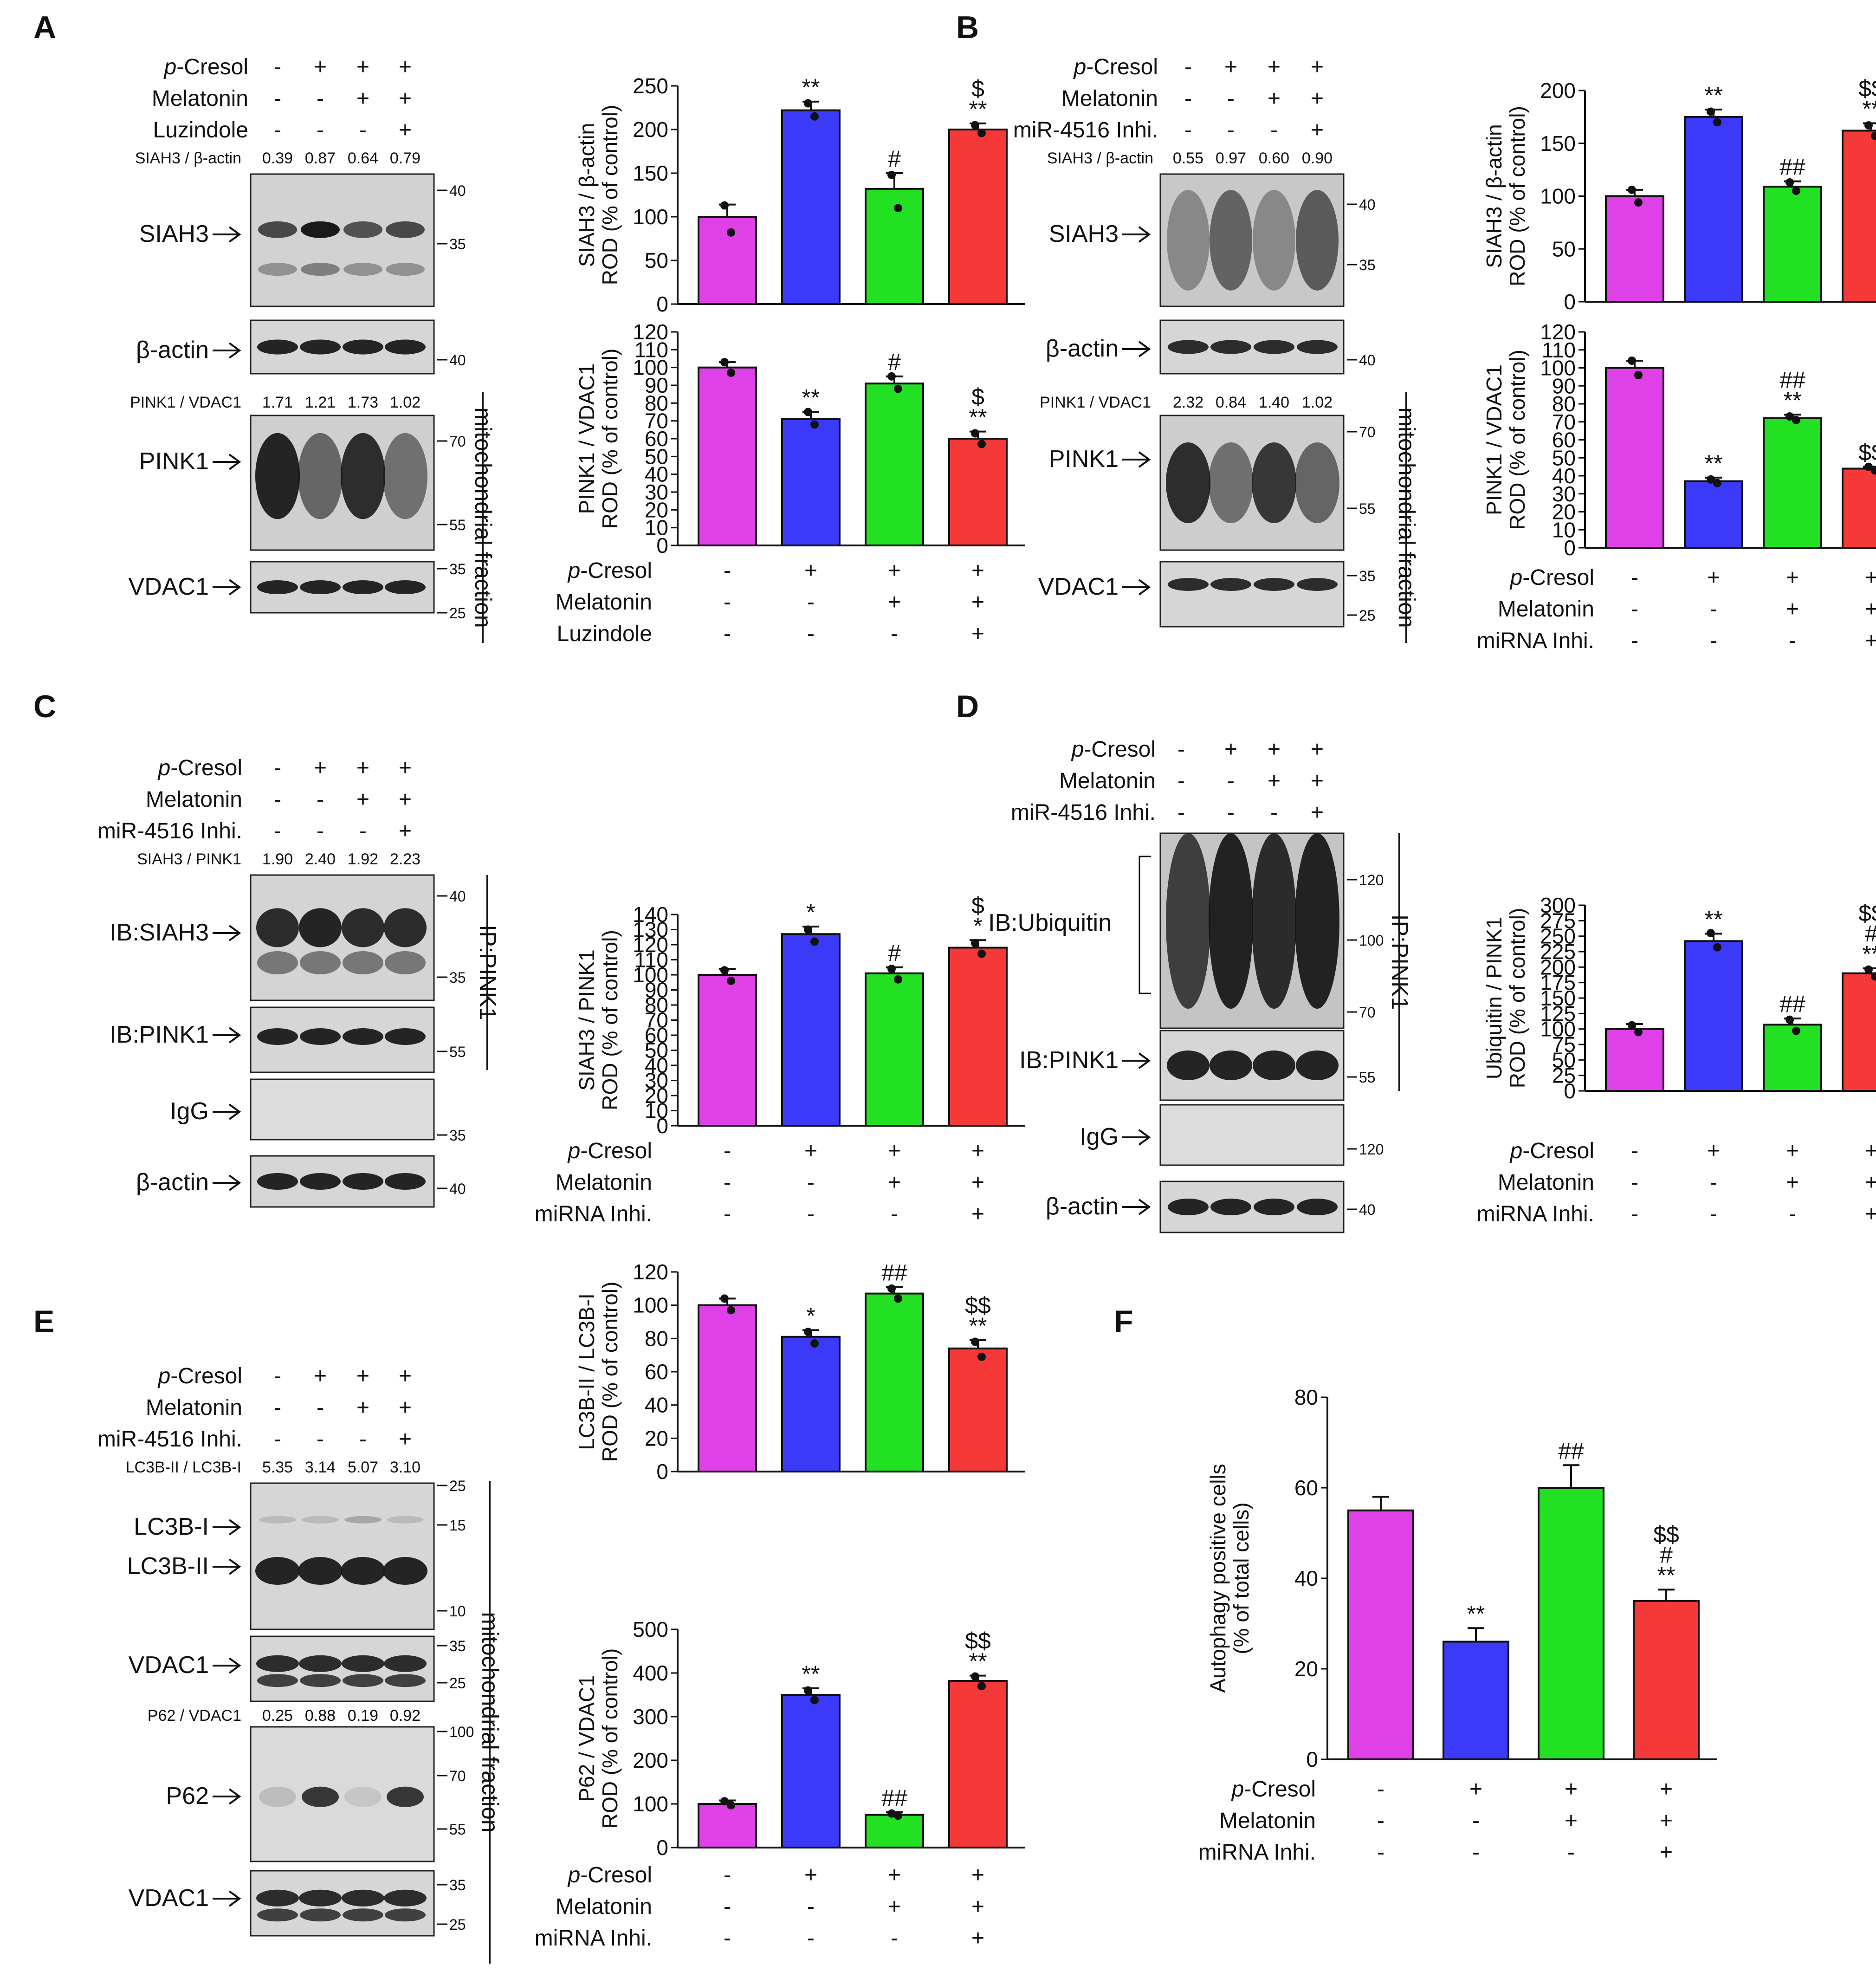  What do you see at coordinates (1100, 158) in the screenshot?
I see `ratio-label: SIAH3 / β-actin` at bounding box center [1100, 158].